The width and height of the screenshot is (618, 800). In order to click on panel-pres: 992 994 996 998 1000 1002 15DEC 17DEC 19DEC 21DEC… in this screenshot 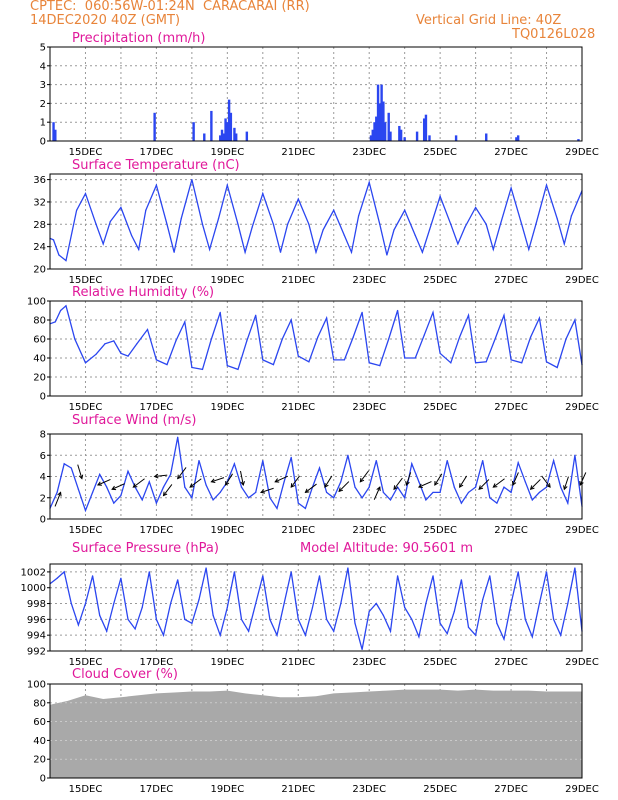, I will do `click(310, 604)`.